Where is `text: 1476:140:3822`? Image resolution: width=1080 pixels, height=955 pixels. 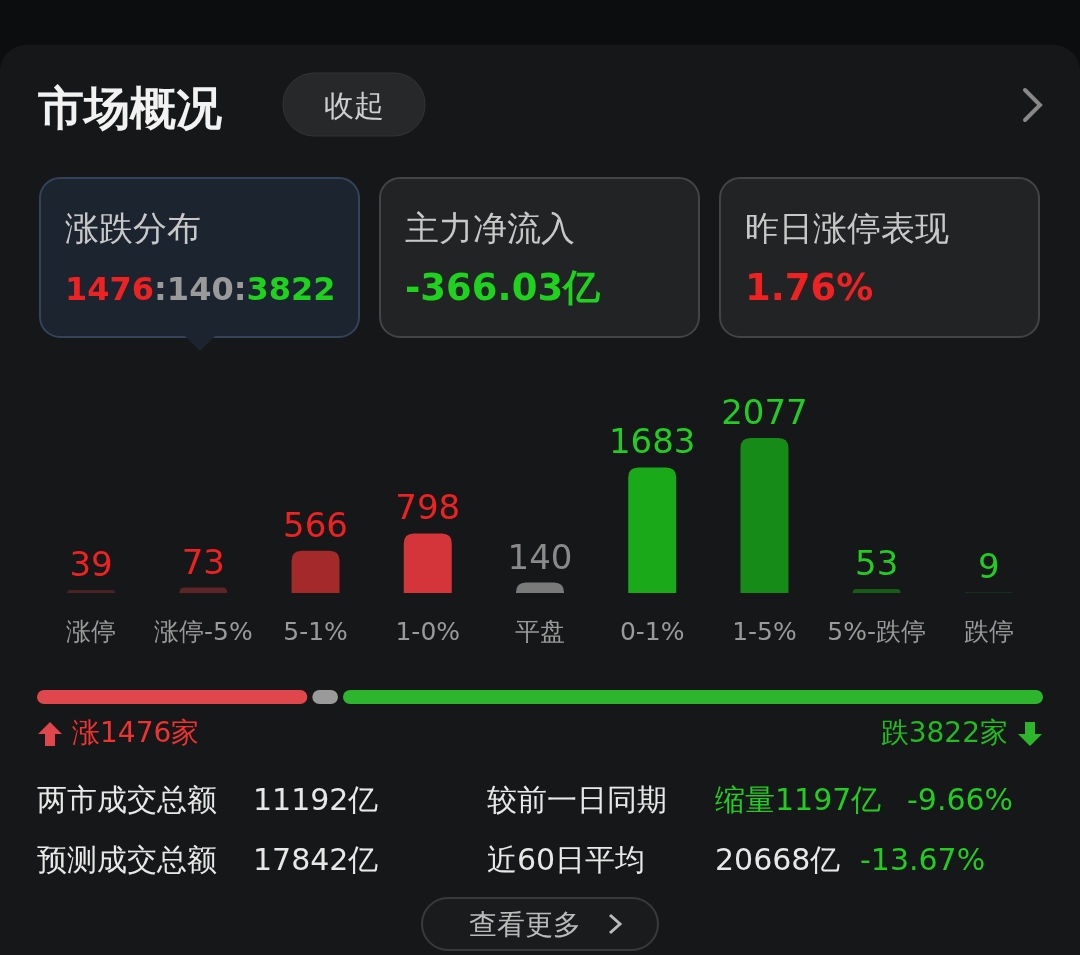 text: 1476:140:3822 is located at coordinates (200, 289).